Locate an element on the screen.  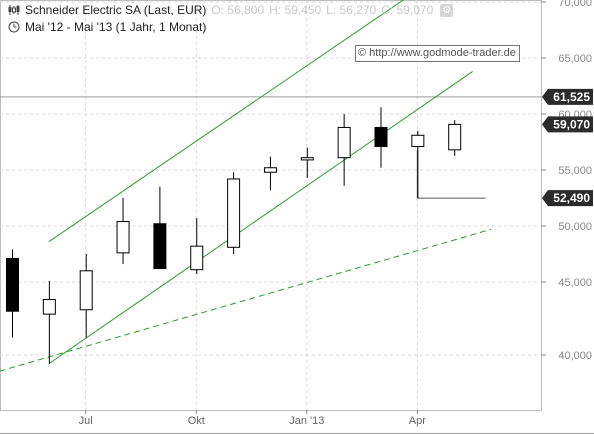
period-label: Mai '12 - Mai '13 (1 Jahr, 1 Monat) is located at coordinates (116, 27).